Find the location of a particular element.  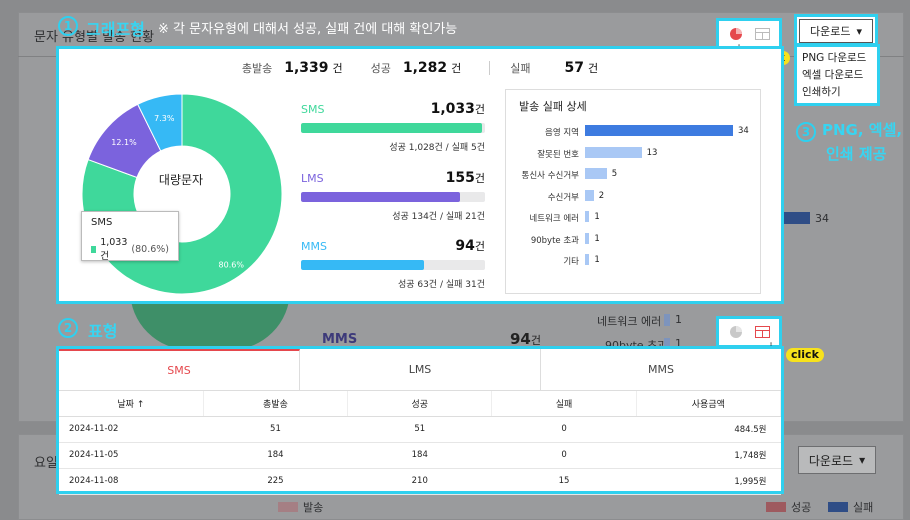

table-row: 2024-11-02 51 51 0 484.5원 is located at coordinates (420, 429).